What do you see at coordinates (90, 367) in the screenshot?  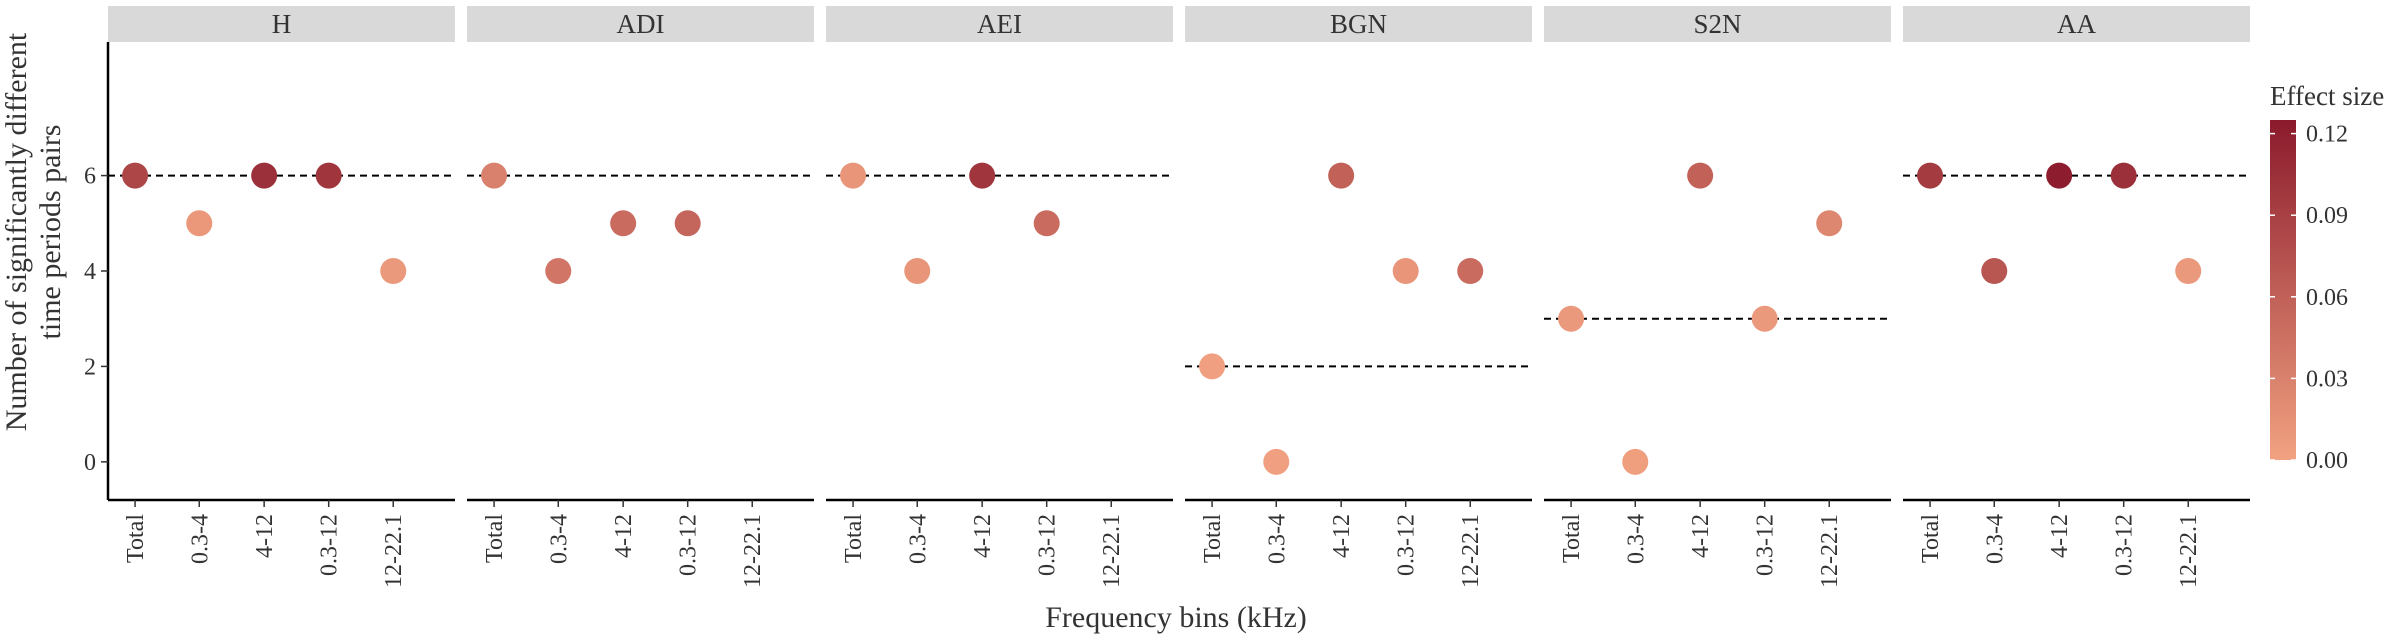 I see `y-tick-label: 2` at bounding box center [90, 367].